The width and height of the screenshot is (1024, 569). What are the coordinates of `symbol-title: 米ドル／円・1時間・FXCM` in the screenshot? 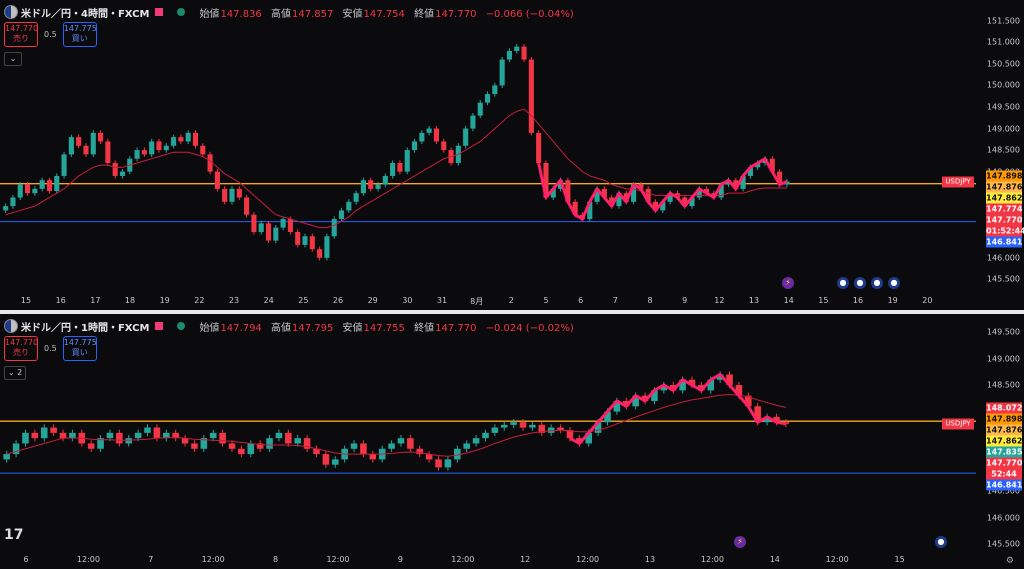 It's located at (85, 328).